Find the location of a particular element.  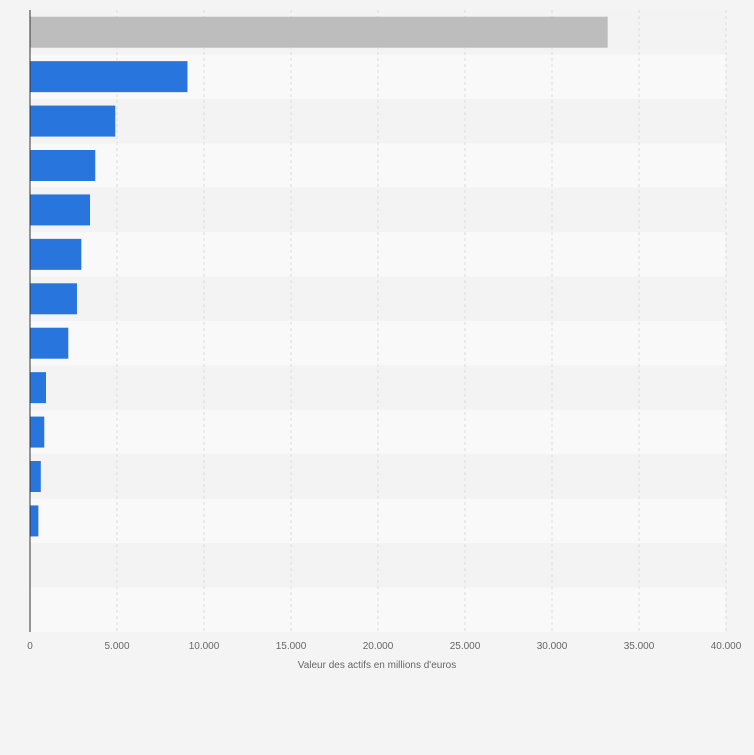

x-tick-label: 30.000 is located at coordinates (552, 646).